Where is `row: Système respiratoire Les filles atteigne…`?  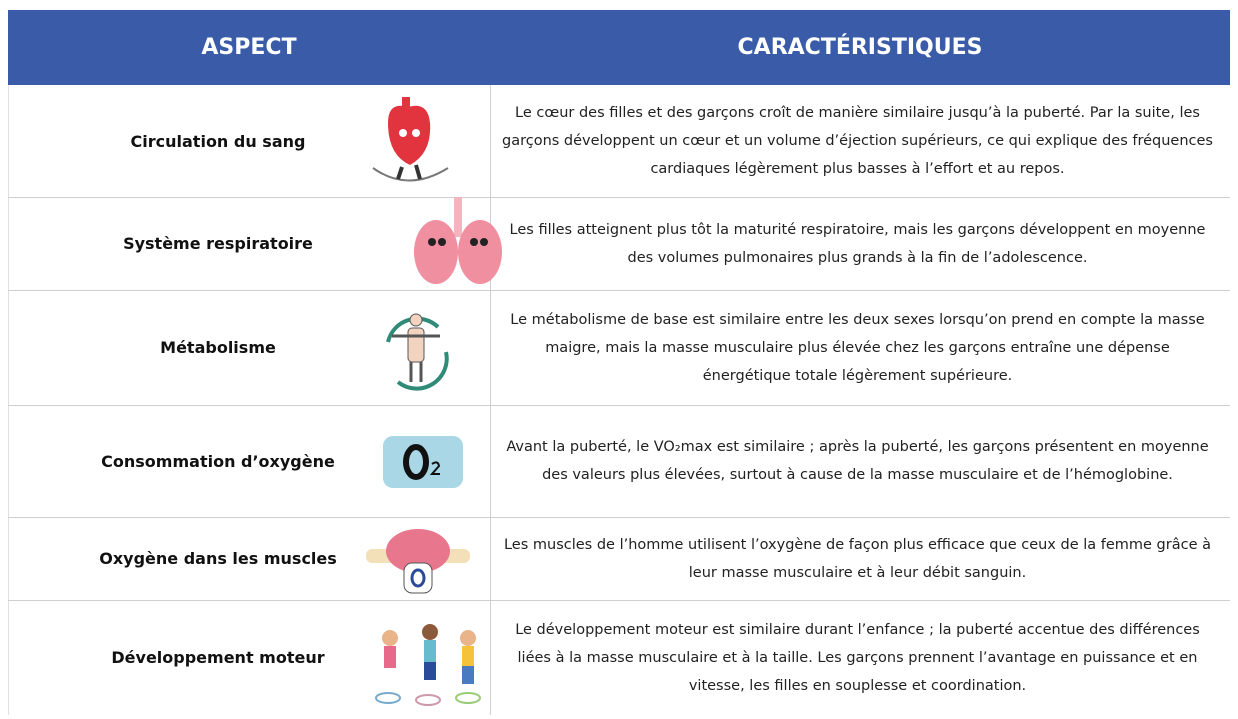
row: Système respiratoire Les filles atteigne… is located at coordinates (619, 244).